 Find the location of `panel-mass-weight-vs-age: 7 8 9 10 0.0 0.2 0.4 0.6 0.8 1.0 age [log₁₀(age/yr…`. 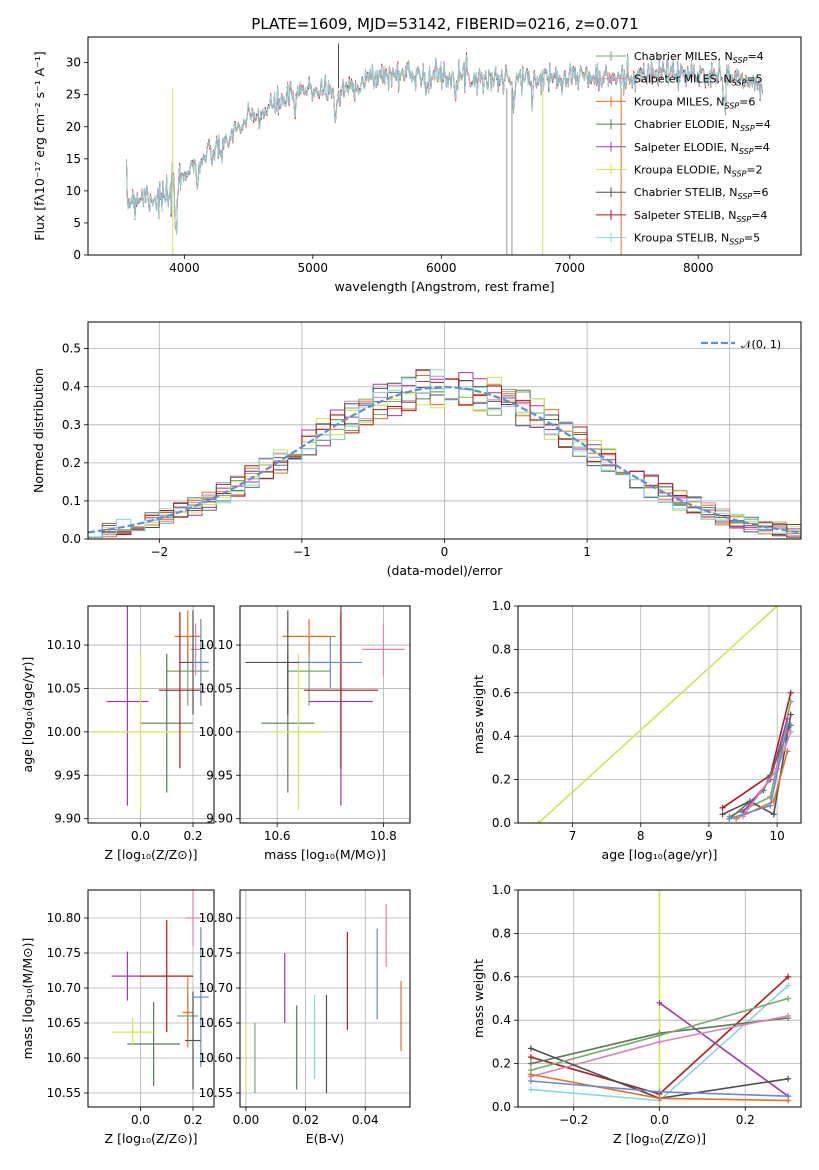

panel-mass-weight-vs-age: 7 8 9 10 0.0 0.2 0.4 0.6 0.8 1.0 age [log₁₀(age/yr… is located at coordinates (636, 730).